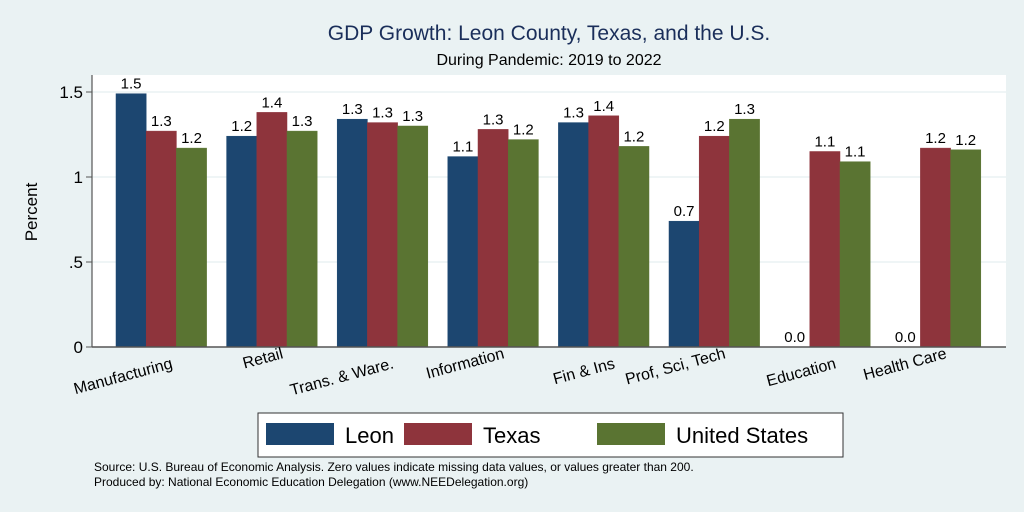 This screenshot has height=512, width=1024. What do you see at coordinates (631, 434) in the screenshot?
I see `legend-swatch-united-states` at bounding box center [631, 434].